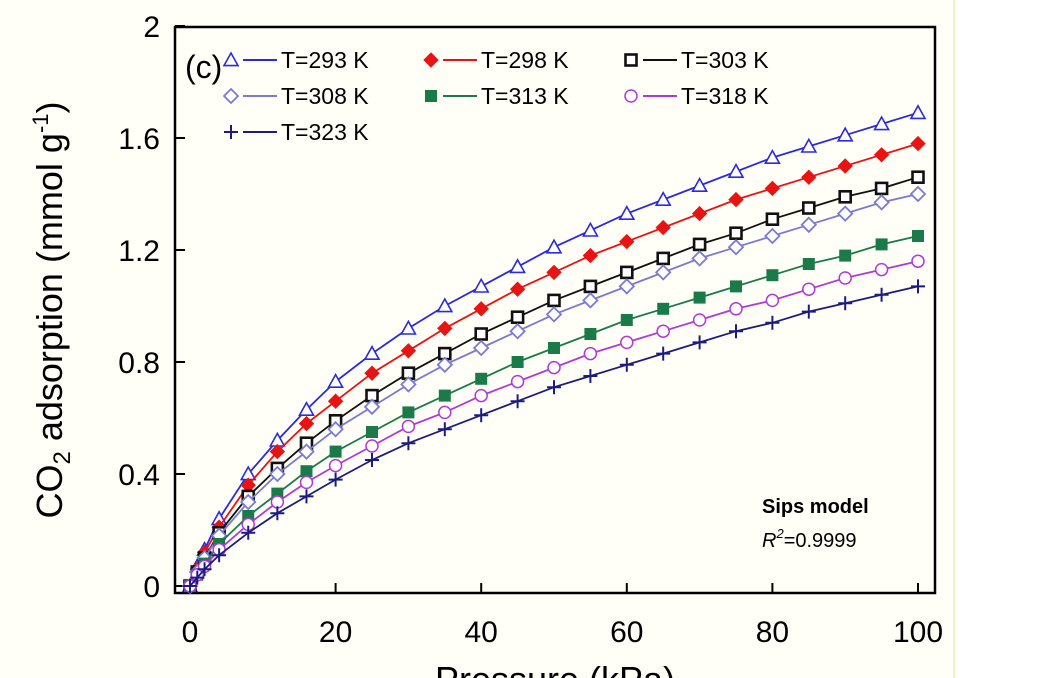 This screenshot has height=678, width=1038. What do you see at coordinates (481, 632) in the screenshot?
I see `x-tick-label-40: 40` at bounding box center [481, 632].